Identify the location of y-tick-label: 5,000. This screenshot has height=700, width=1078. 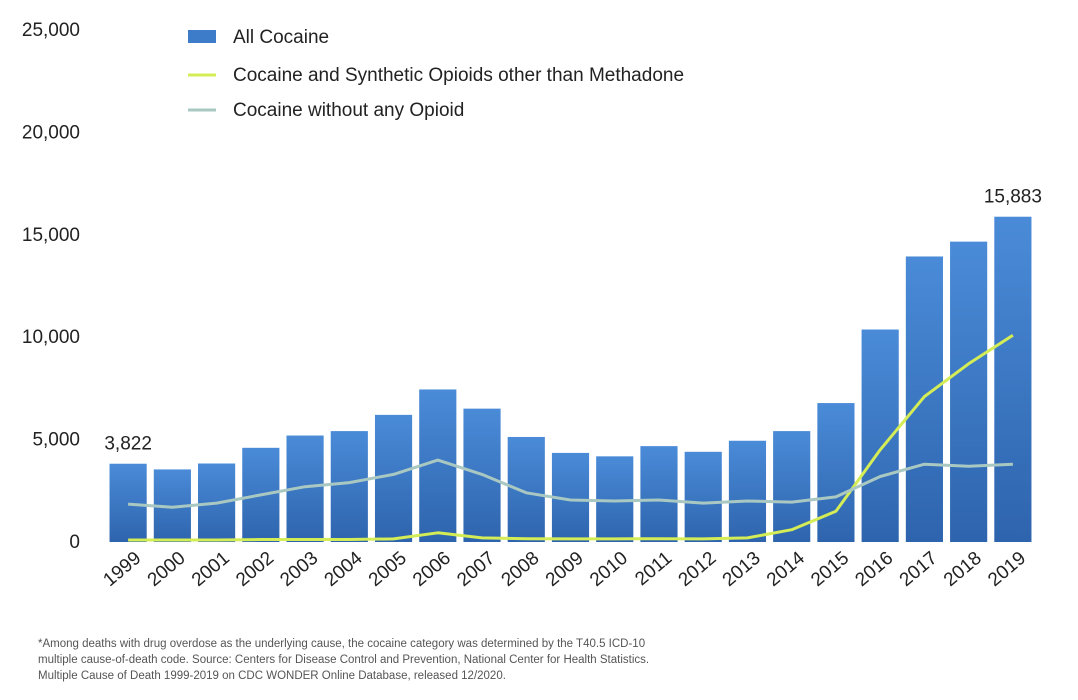
(56, 440).